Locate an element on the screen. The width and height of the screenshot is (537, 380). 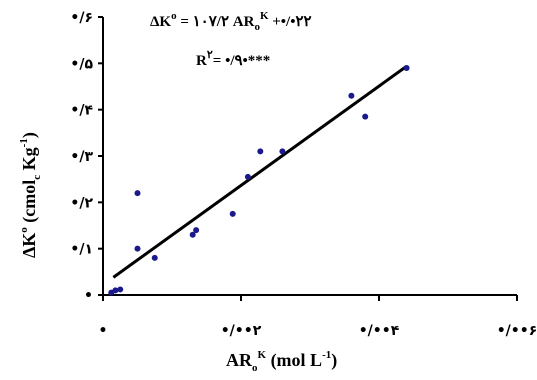
y-axis-ticks: • •/۱ •/۲ •/۳ •/۴ •/۵ •/۶ is located at coordinates (86, 157).